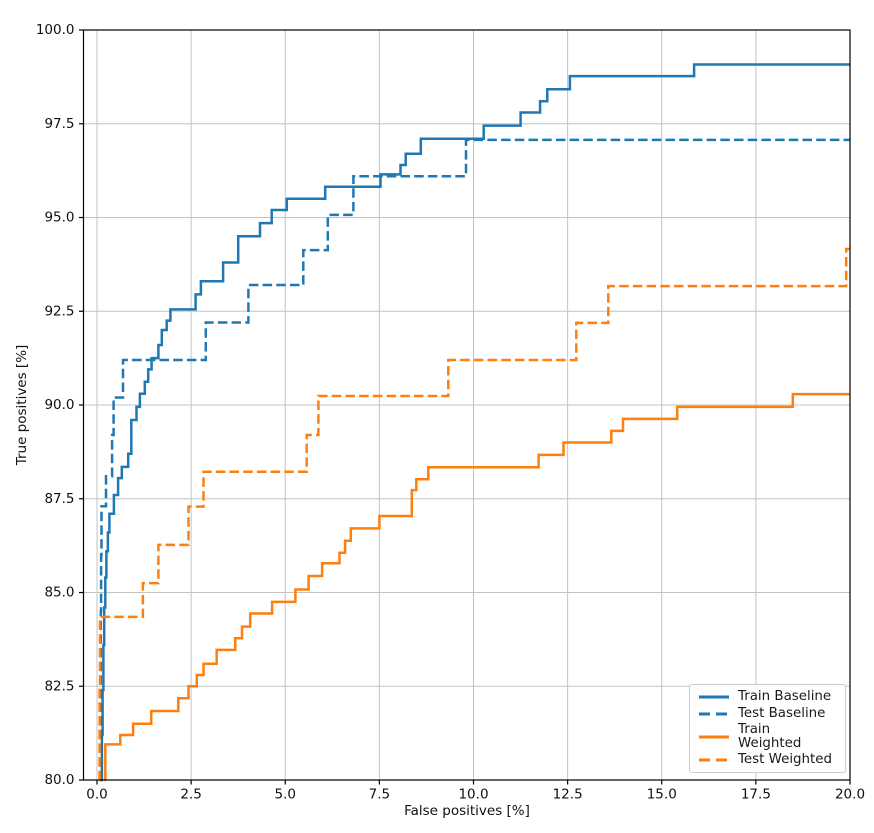 The image size is (874, 833). I want to click on legend-item: Test Weighted, so click(767, 759).